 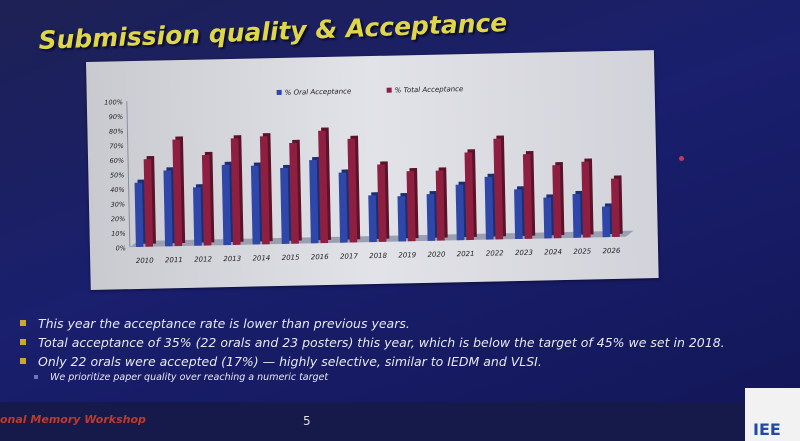 I want to click on x-tick-label: 2018, so click(x=378, y=256).